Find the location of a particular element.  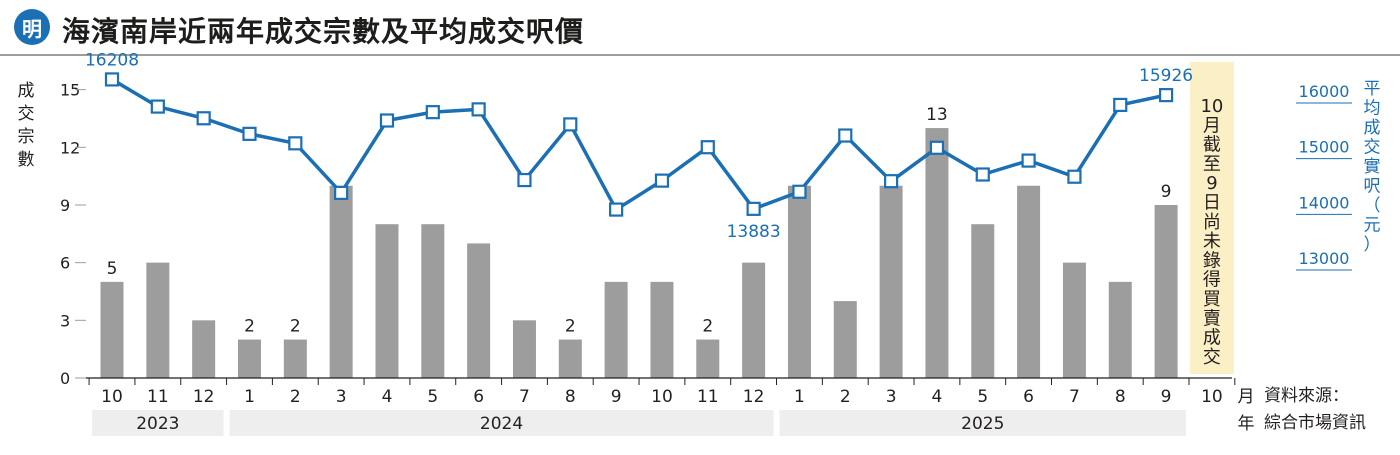

annotation-char: 10 is located at coordinates (1211, 106).